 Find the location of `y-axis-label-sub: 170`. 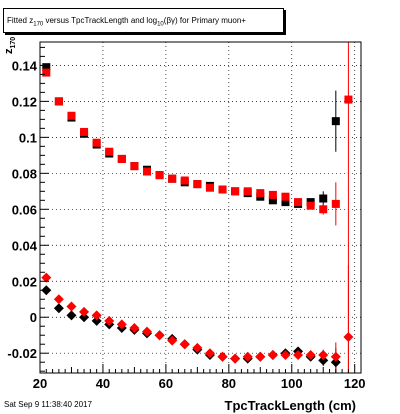

y-axis-label-sub: 170 is located at coordinates (13, 43).